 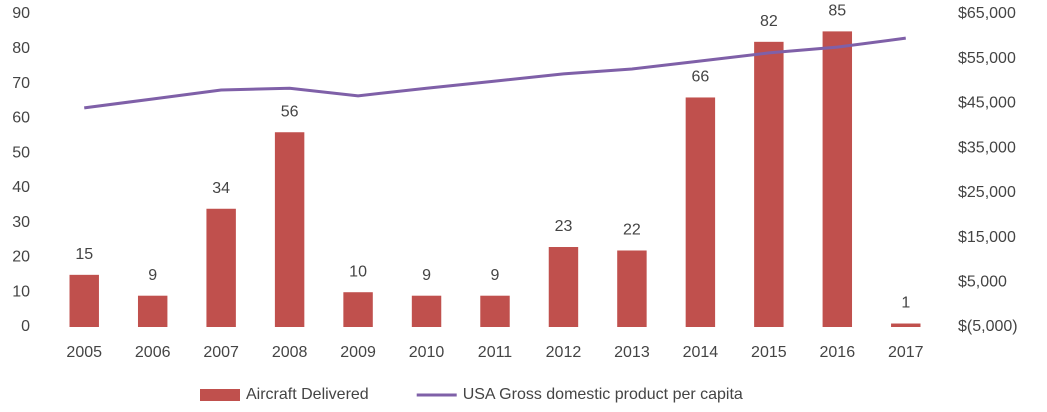 I want to click on y-tick-label: 90, so click(x=21, y=13).